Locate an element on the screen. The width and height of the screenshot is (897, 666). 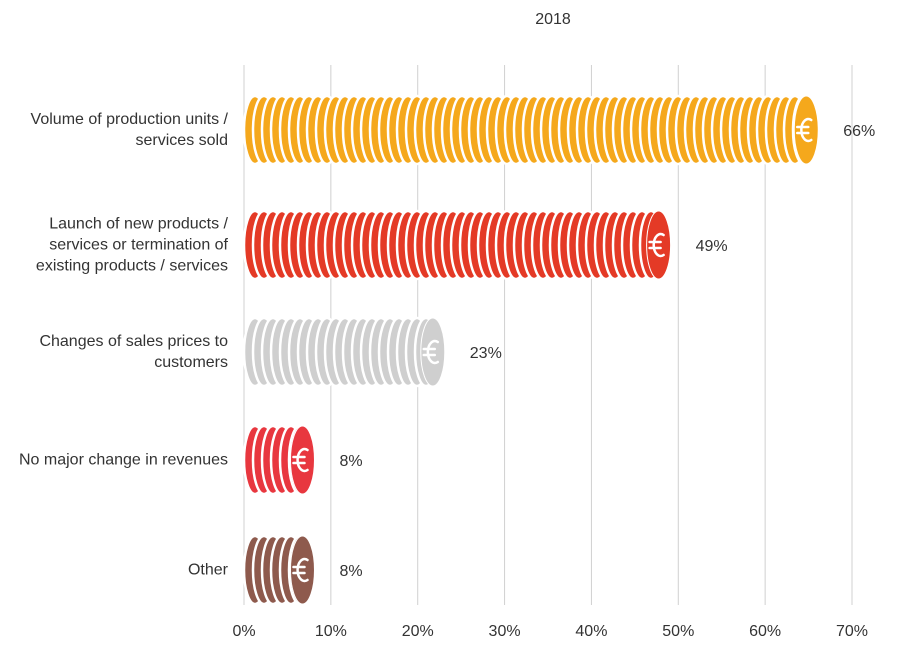
x-tick-label: 20% is located at coordinates (418, 631).